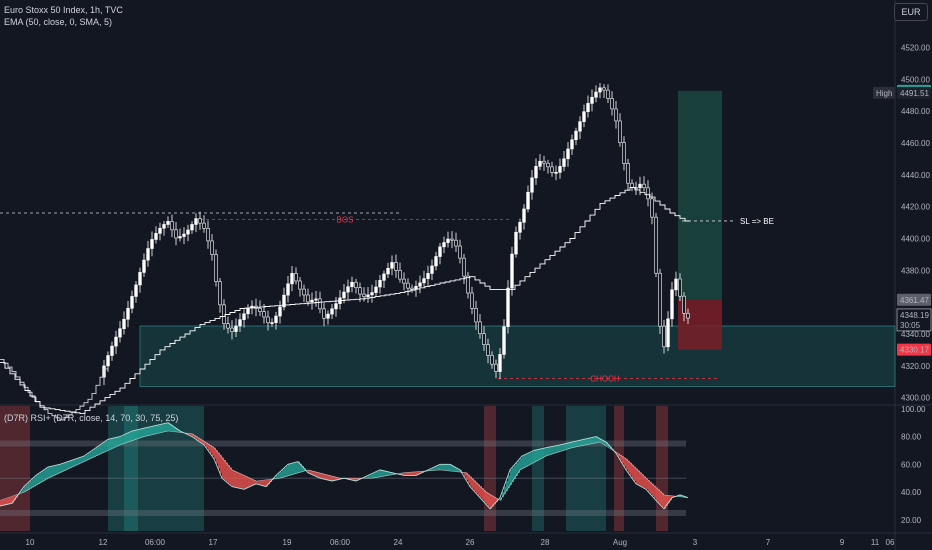 The height and width of the screenshot is (550, 932). I want to click on rsi-signal-line, so click(344, 465).